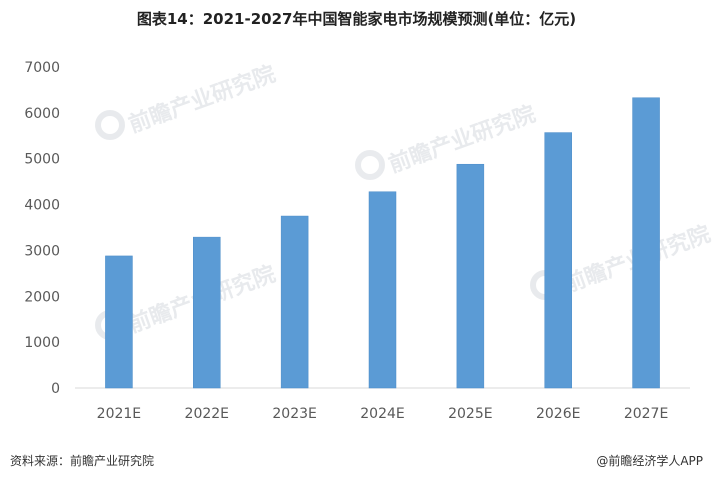 This screenshot has width=713, height=488. What do you see at coordinates (42, 114) in the screenshot?
I see `y-tick-label: 6000` at bounding box center [42, 114].